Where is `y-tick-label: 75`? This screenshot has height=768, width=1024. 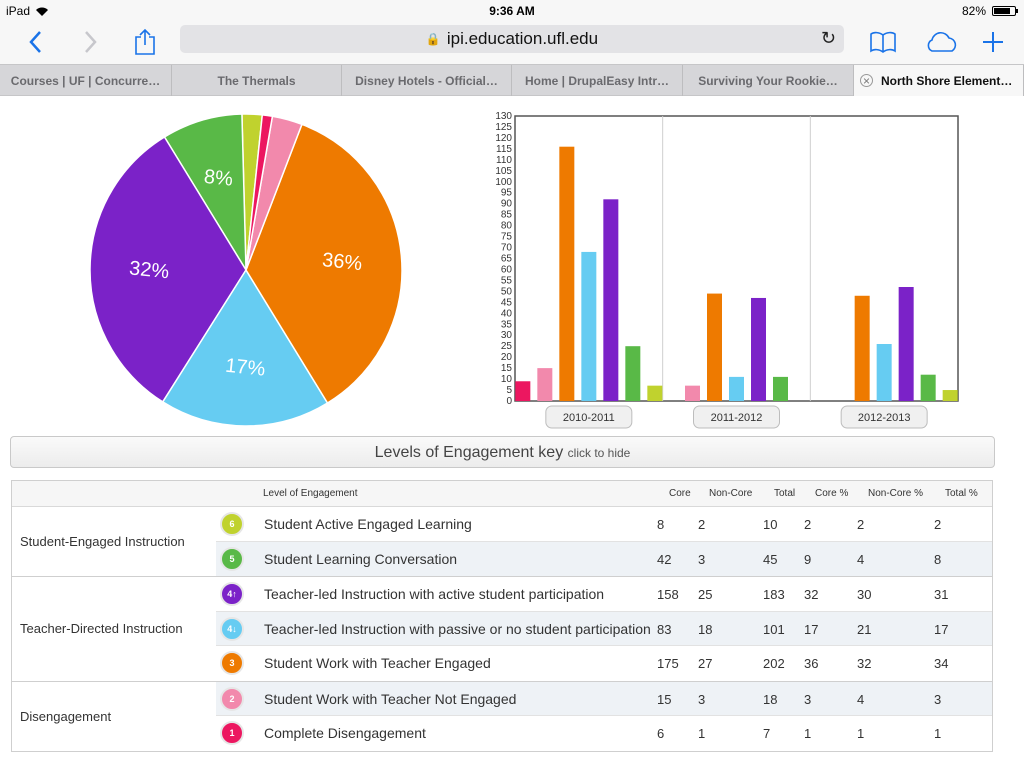
y-tick-label: 75 is located at coordinates (507, 237).